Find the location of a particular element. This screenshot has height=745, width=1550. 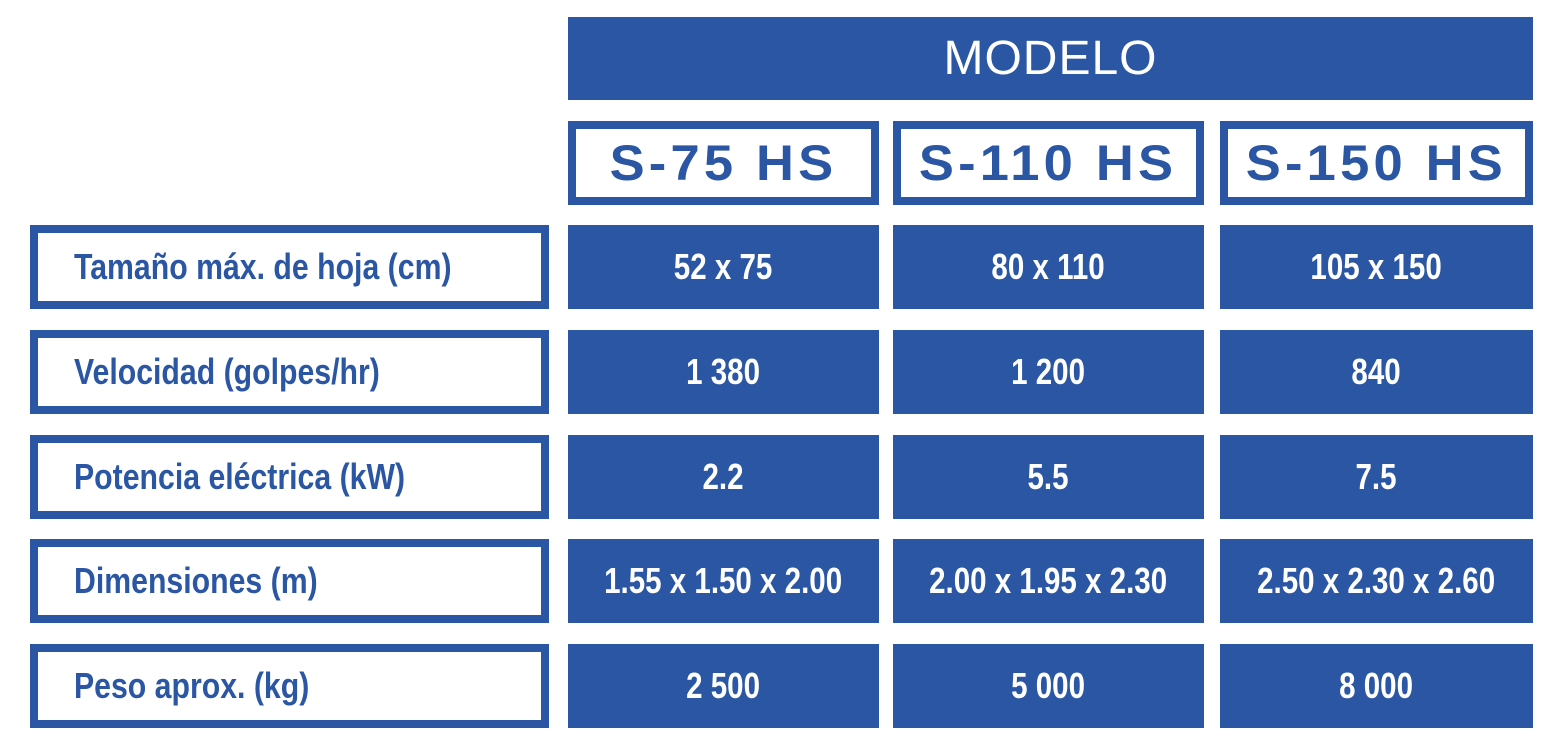

row-label-text: Peso aprox. (kg) is located at coordinates (192, 685).